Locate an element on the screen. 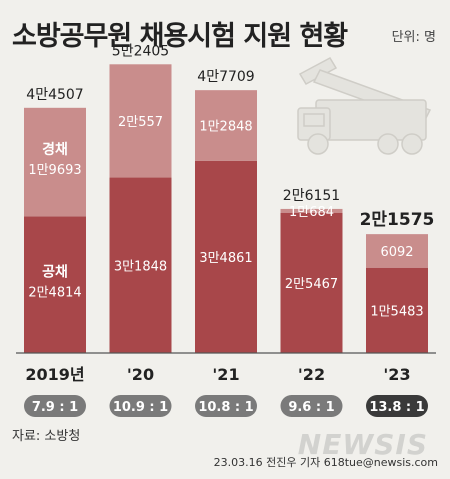 Image resolution: width=450 pixels, height=479 pixels. chart-title-text: 소방공무원 채용시험 지원 현황 is located at coordinates (180, 36).